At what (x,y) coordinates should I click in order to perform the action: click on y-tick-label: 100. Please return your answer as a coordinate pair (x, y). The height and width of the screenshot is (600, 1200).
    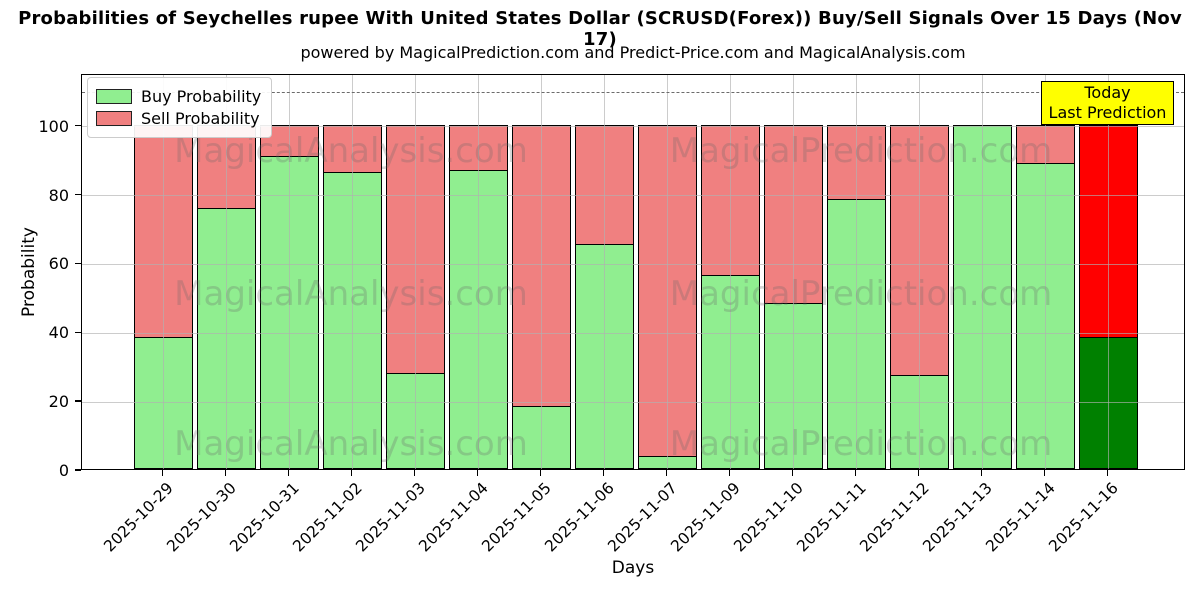
    Looking at the image, I should click on (53, 126).